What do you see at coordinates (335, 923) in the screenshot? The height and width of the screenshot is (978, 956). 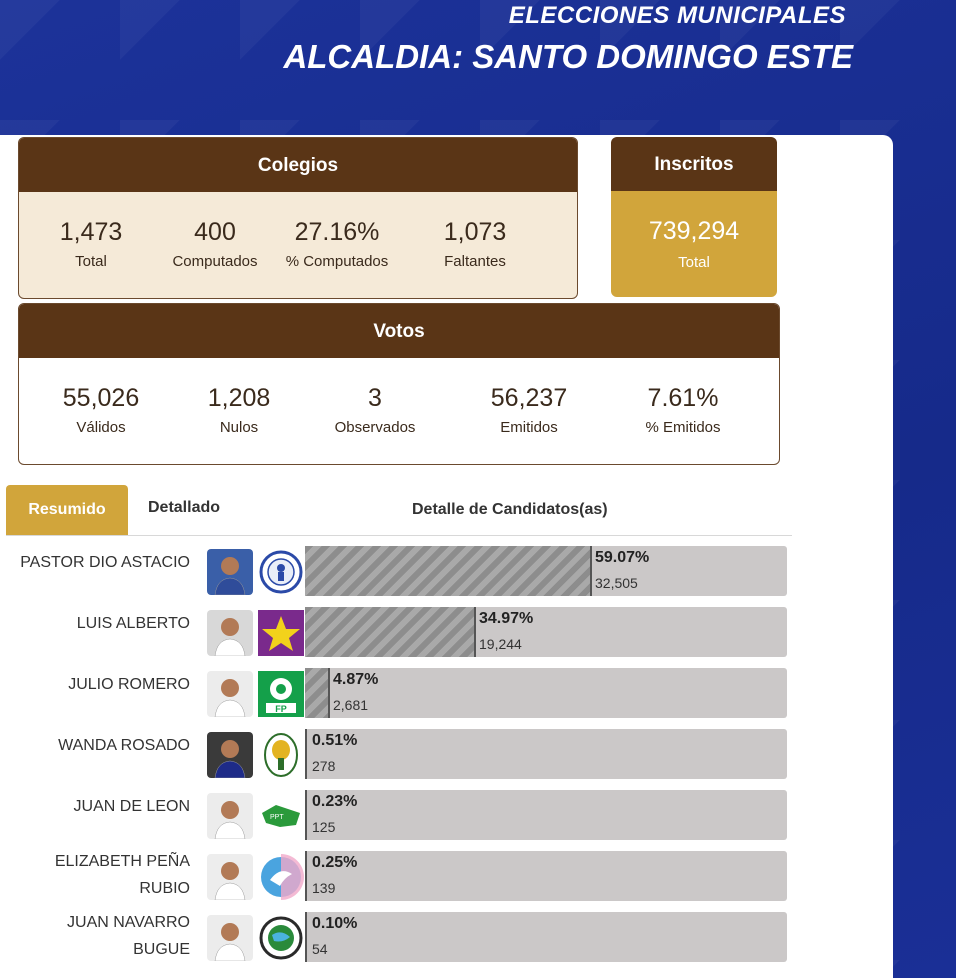 I see `vote-percent: 0.10%` at bounding box center [335, 923].